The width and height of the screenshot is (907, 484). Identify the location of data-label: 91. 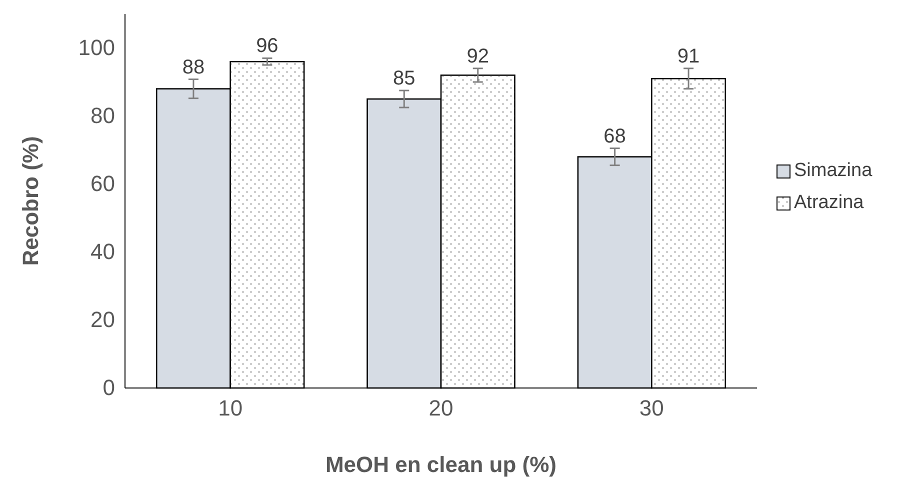
(688, 56).